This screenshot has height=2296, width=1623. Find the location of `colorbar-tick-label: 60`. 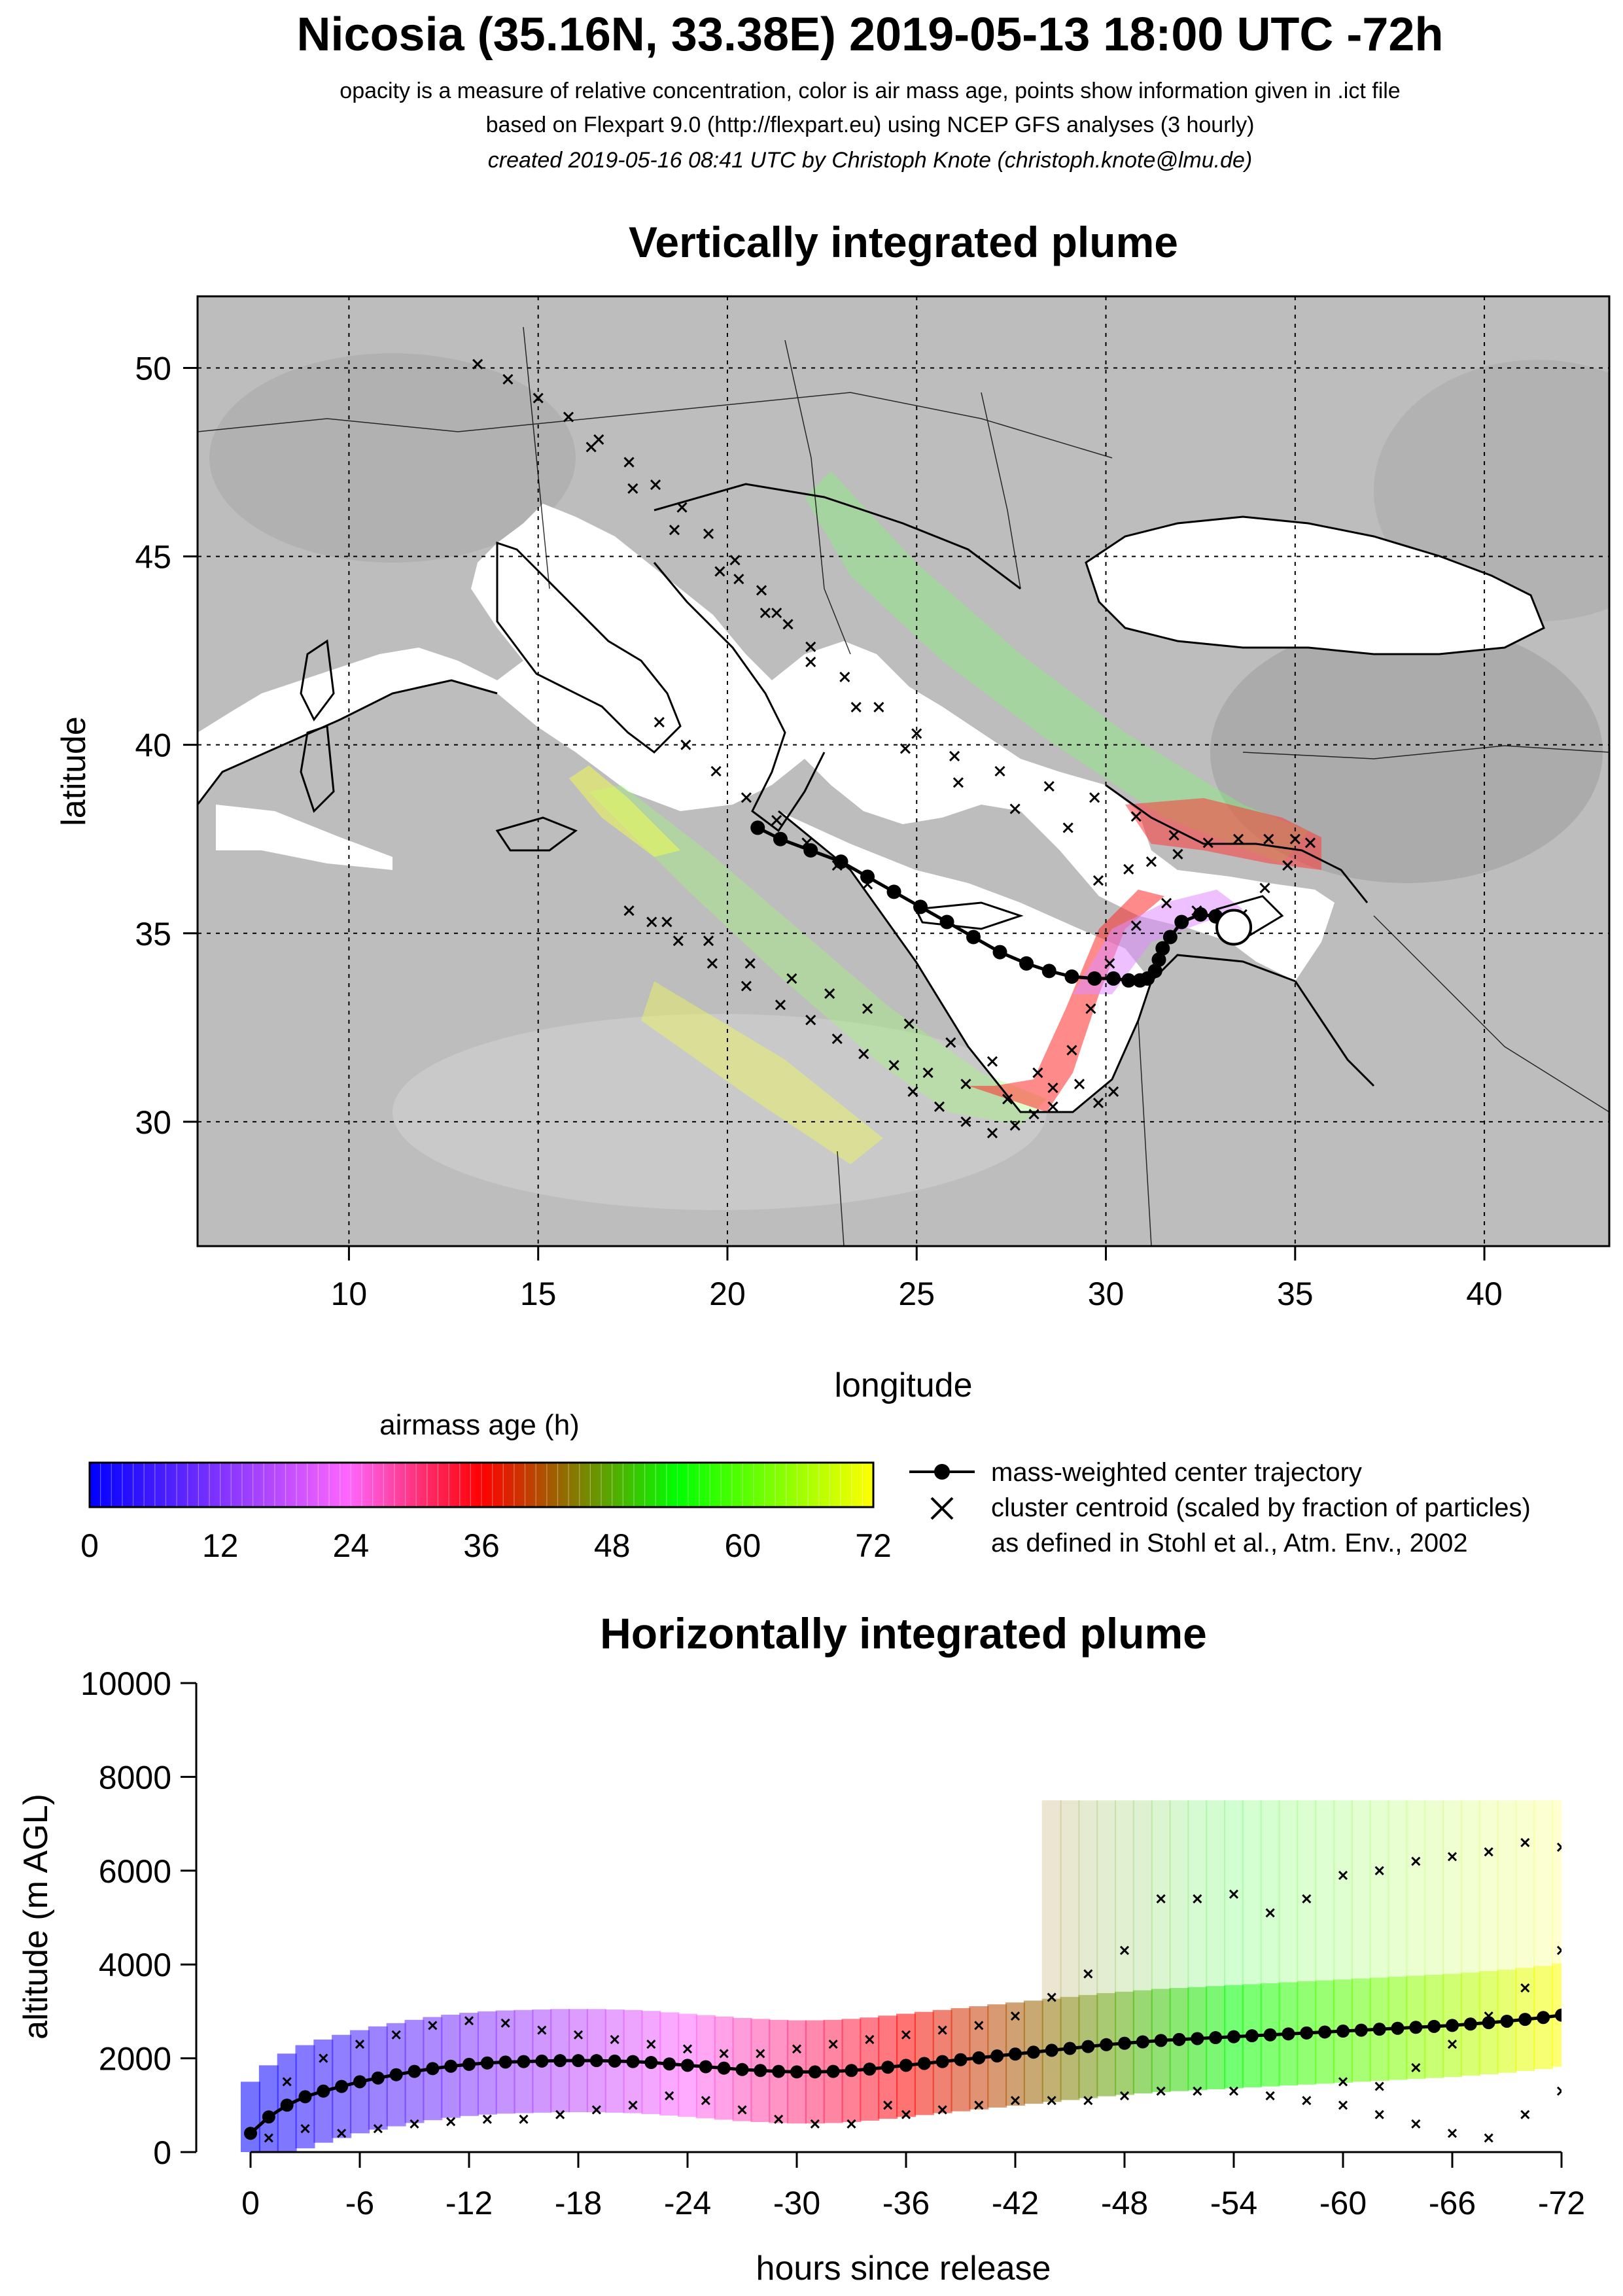

colorbar-tick-label: 60 is located at coordinates (743, 1545).